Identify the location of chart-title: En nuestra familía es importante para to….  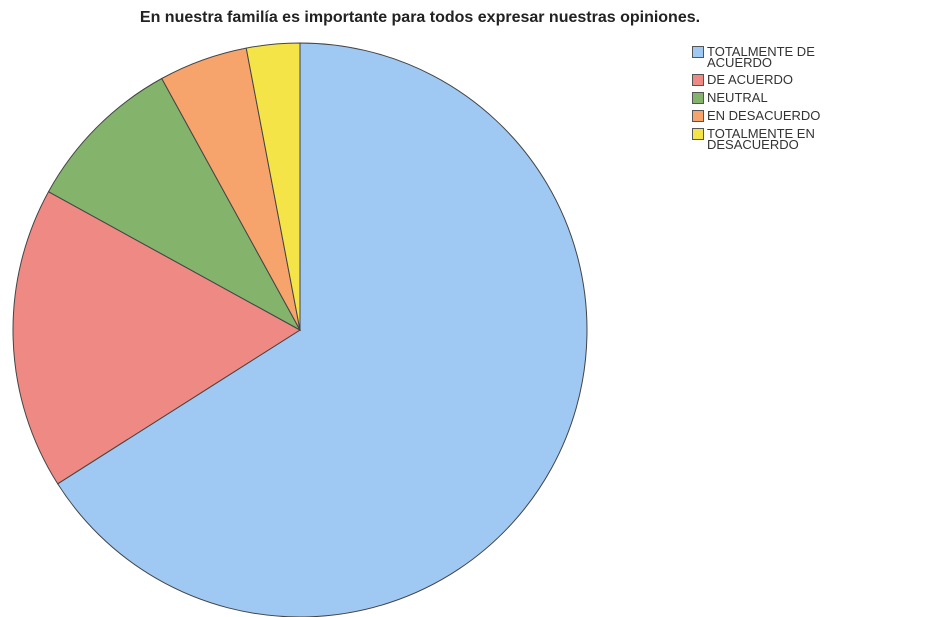
(420, 17).